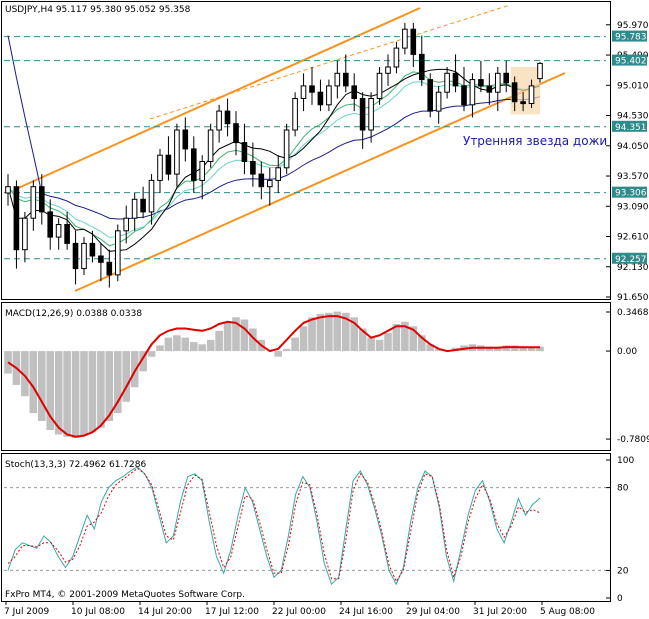 The width and height of the screenshot is (649, 619). What do you see at coordinates (633, 268) in the screenshot?
I see `price-tick-label: 92.130` at bounding box center [633, 268].